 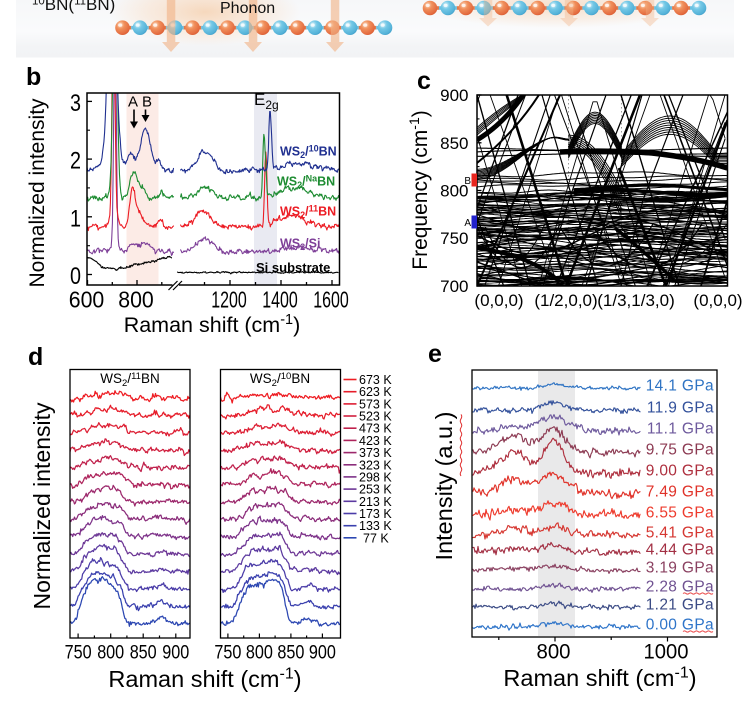 What do you see at coordinates (293, 267) in the screenshot?
I see `svg-text: Si substrate` at bounding box center [293, 267].